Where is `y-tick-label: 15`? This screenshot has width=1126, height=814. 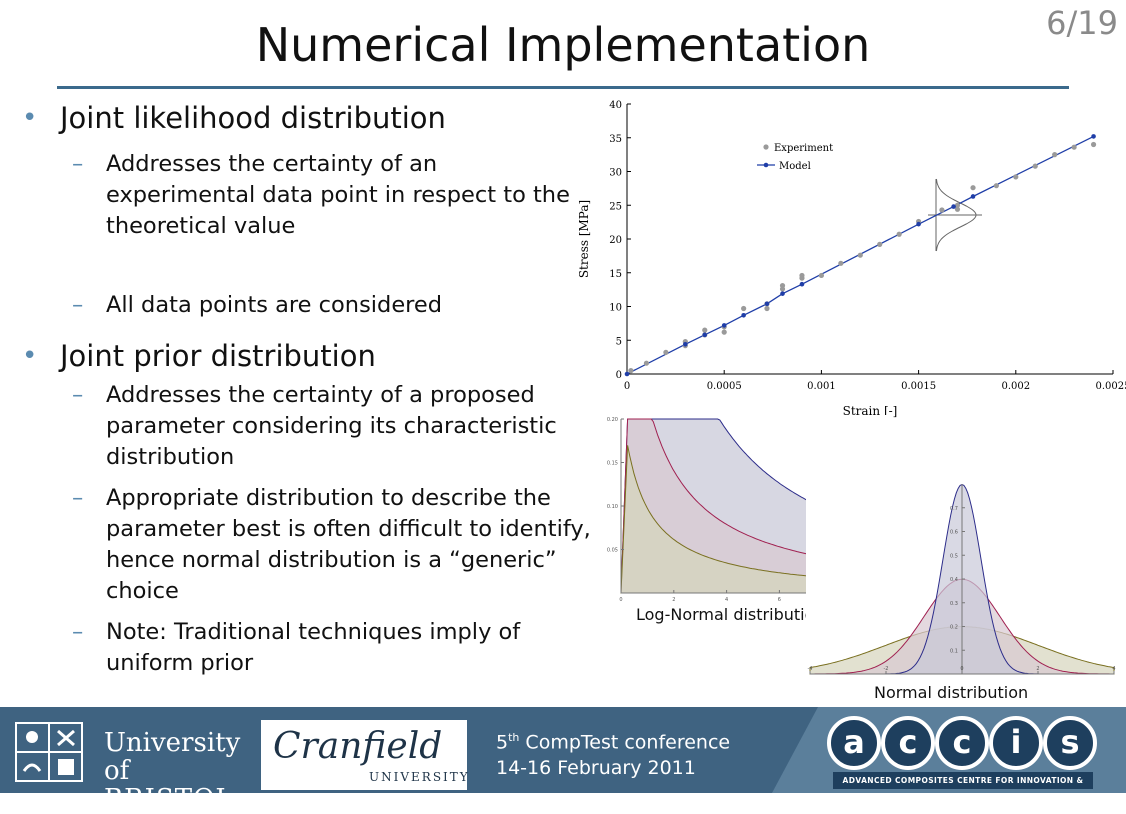
y-tick-label: 15 is located at coordinates (615, 274).